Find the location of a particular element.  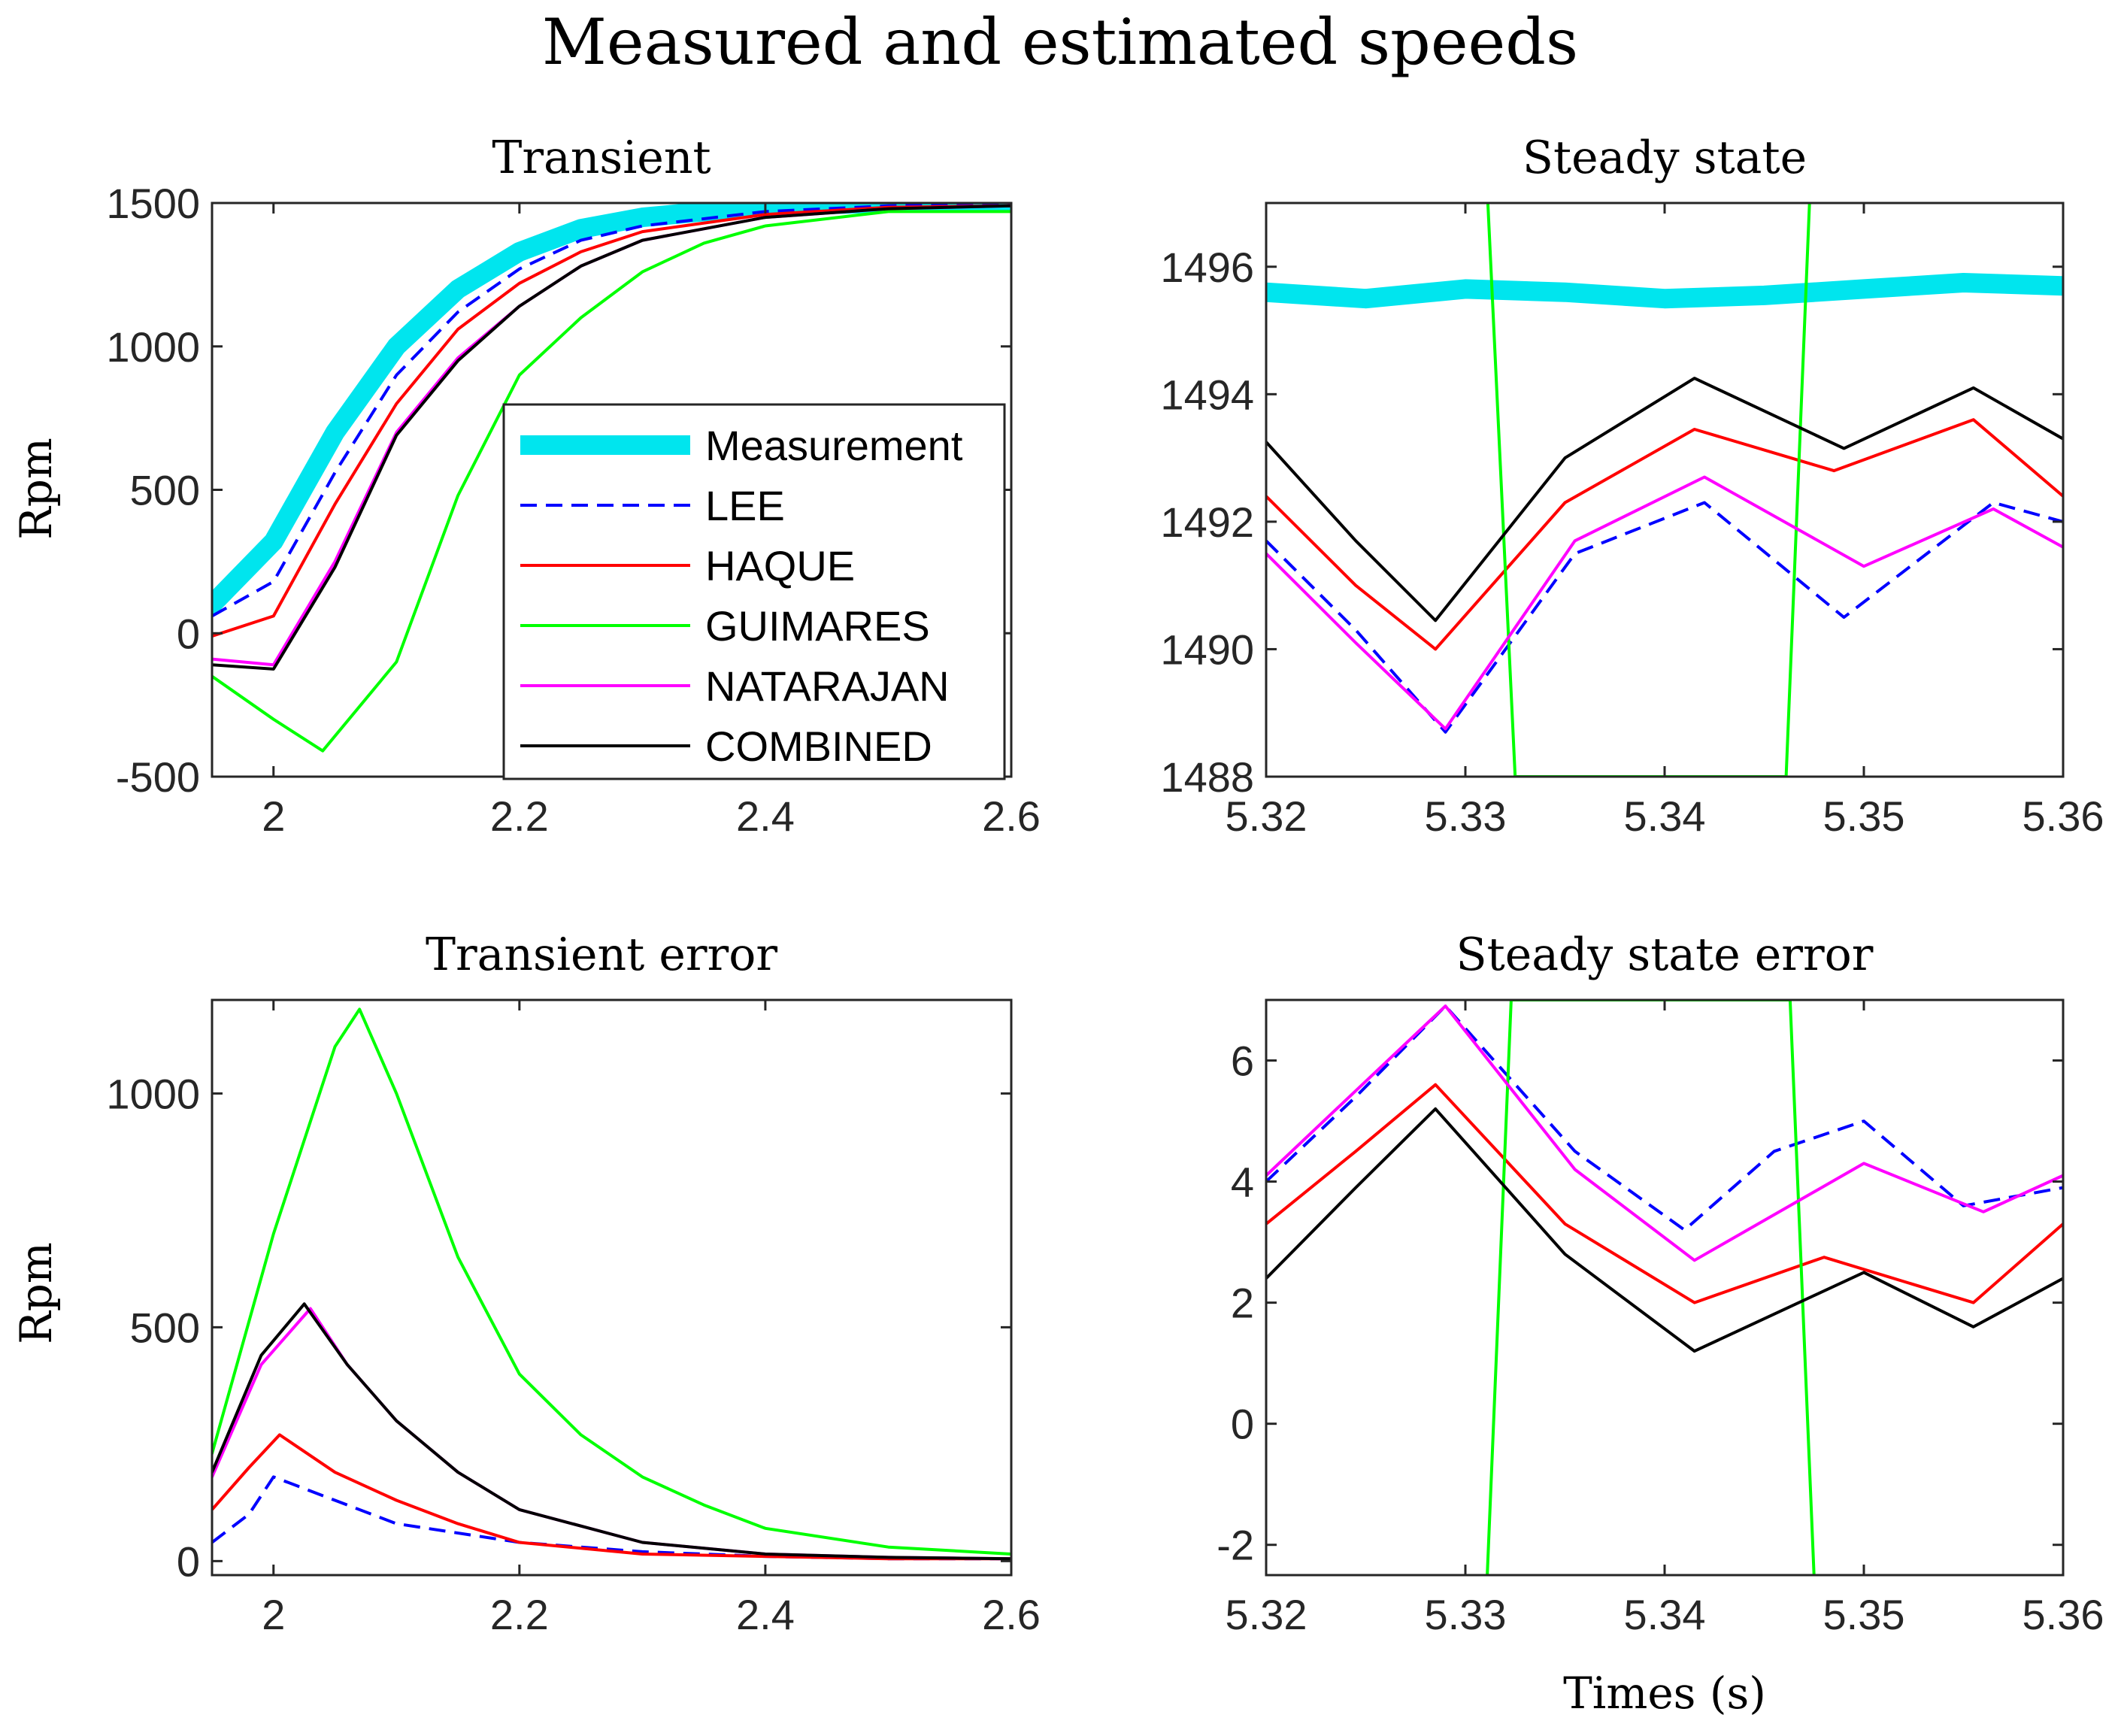

y-tick-label-steady-error: 2 is located at coordinates (1242, 1303).